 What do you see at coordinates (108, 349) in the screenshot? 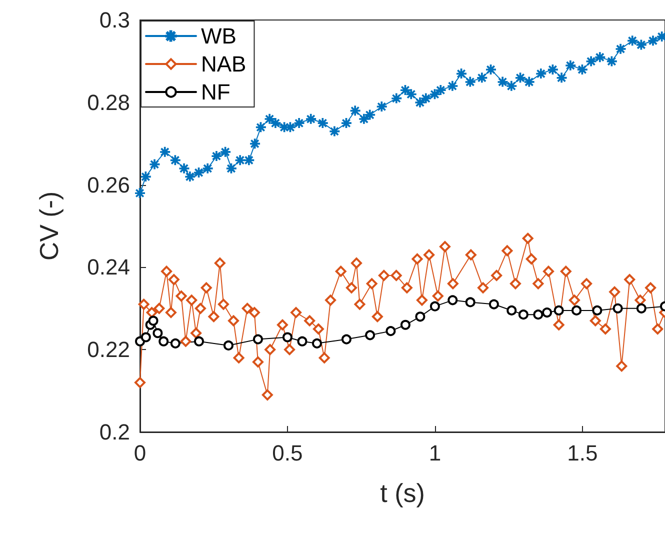
I see `y-tick-label: 0.22` at bounding box center [108, 349].